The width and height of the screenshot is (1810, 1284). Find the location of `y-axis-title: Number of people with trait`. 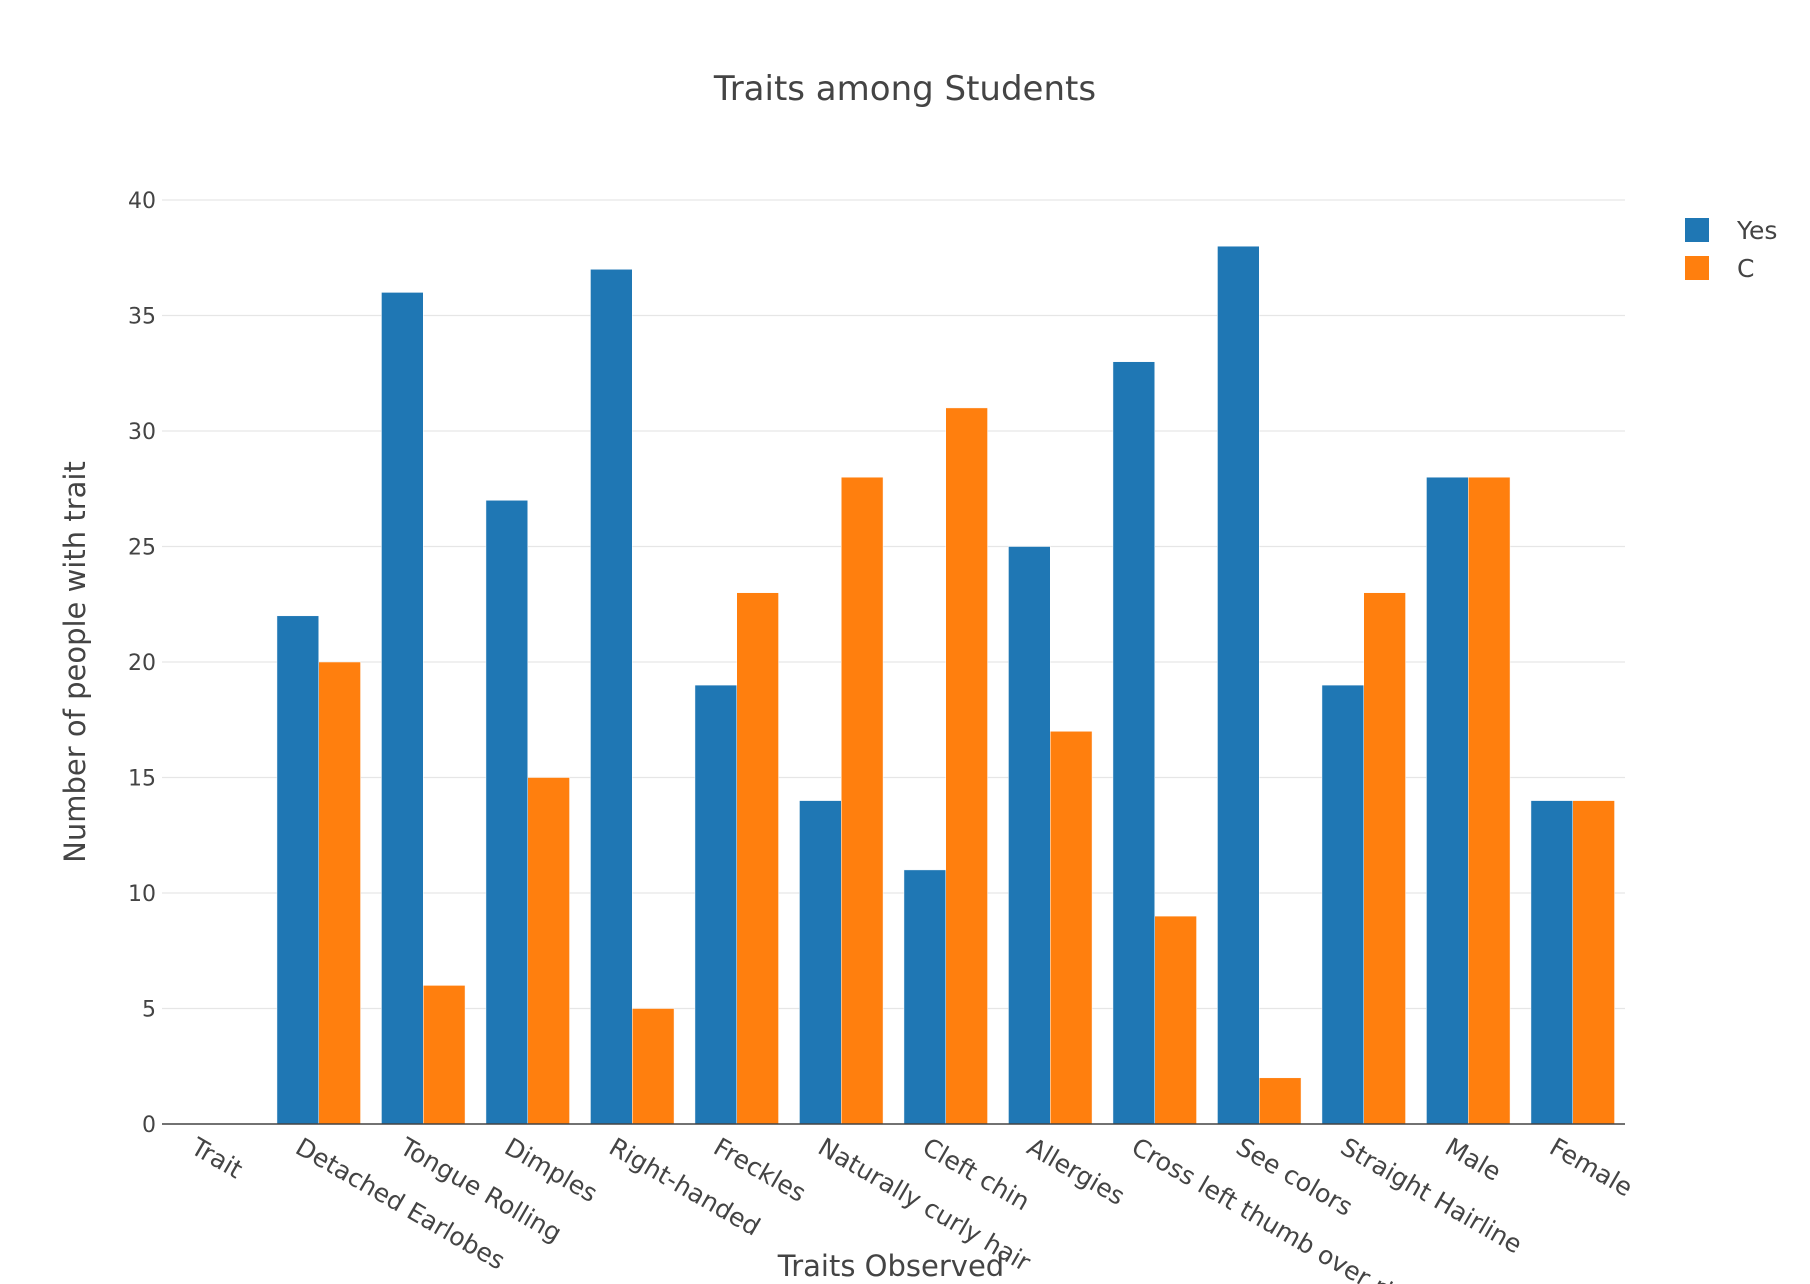

y-axis-title: Number of people with trait is located at coordinates (75, 662).